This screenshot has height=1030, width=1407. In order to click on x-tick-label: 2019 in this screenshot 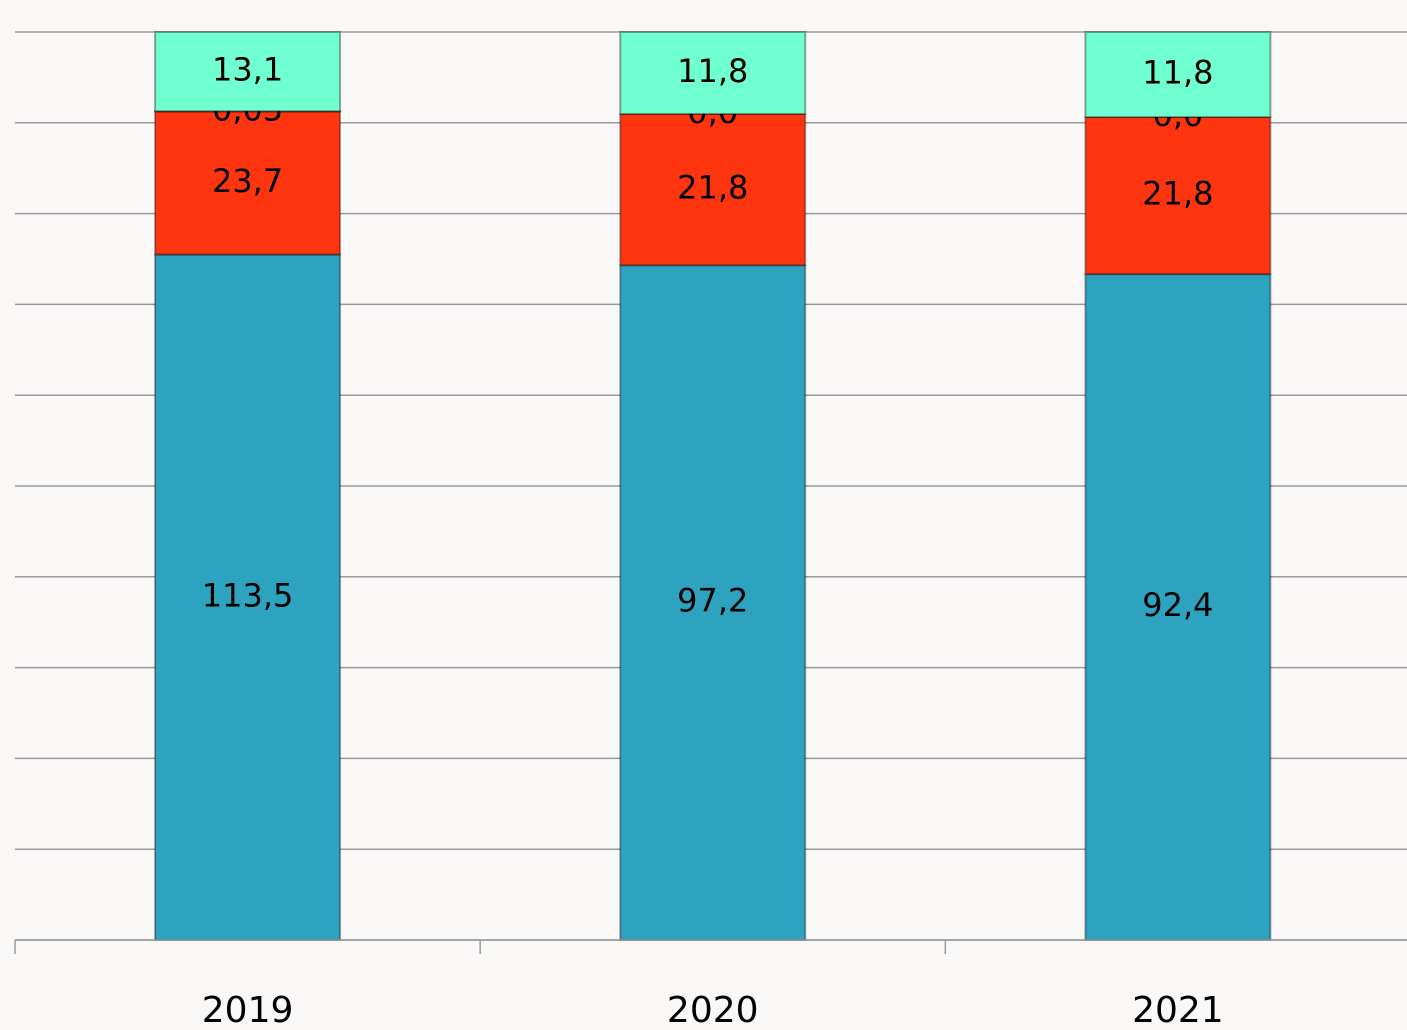, I will do `click(248, 1010)`.